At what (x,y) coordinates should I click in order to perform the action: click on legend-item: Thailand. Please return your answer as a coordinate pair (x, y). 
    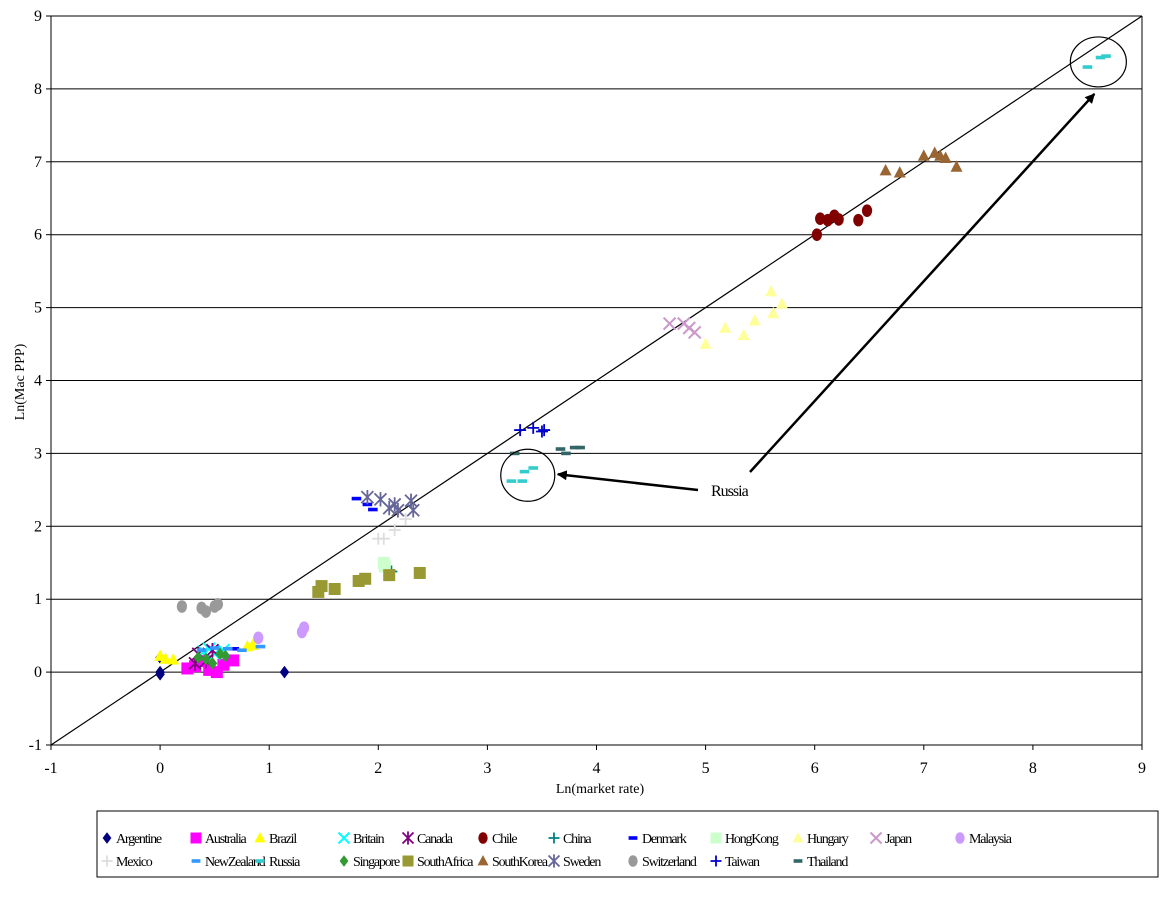
    Looking at the image, I should click on (821, 862).